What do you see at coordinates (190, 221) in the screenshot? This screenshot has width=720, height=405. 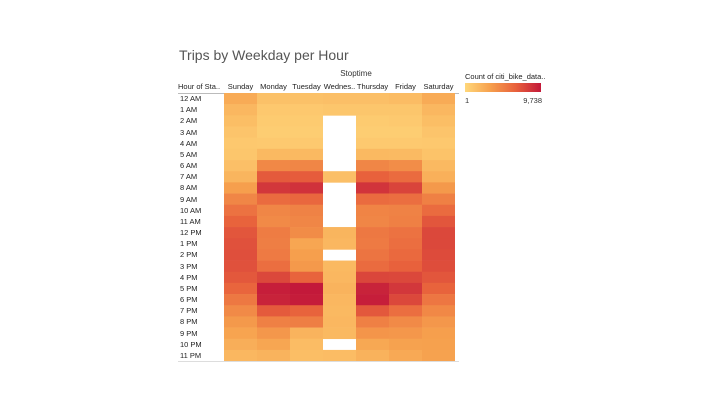 I see `row-label: 11 AM` at bounding box center [190, 221].